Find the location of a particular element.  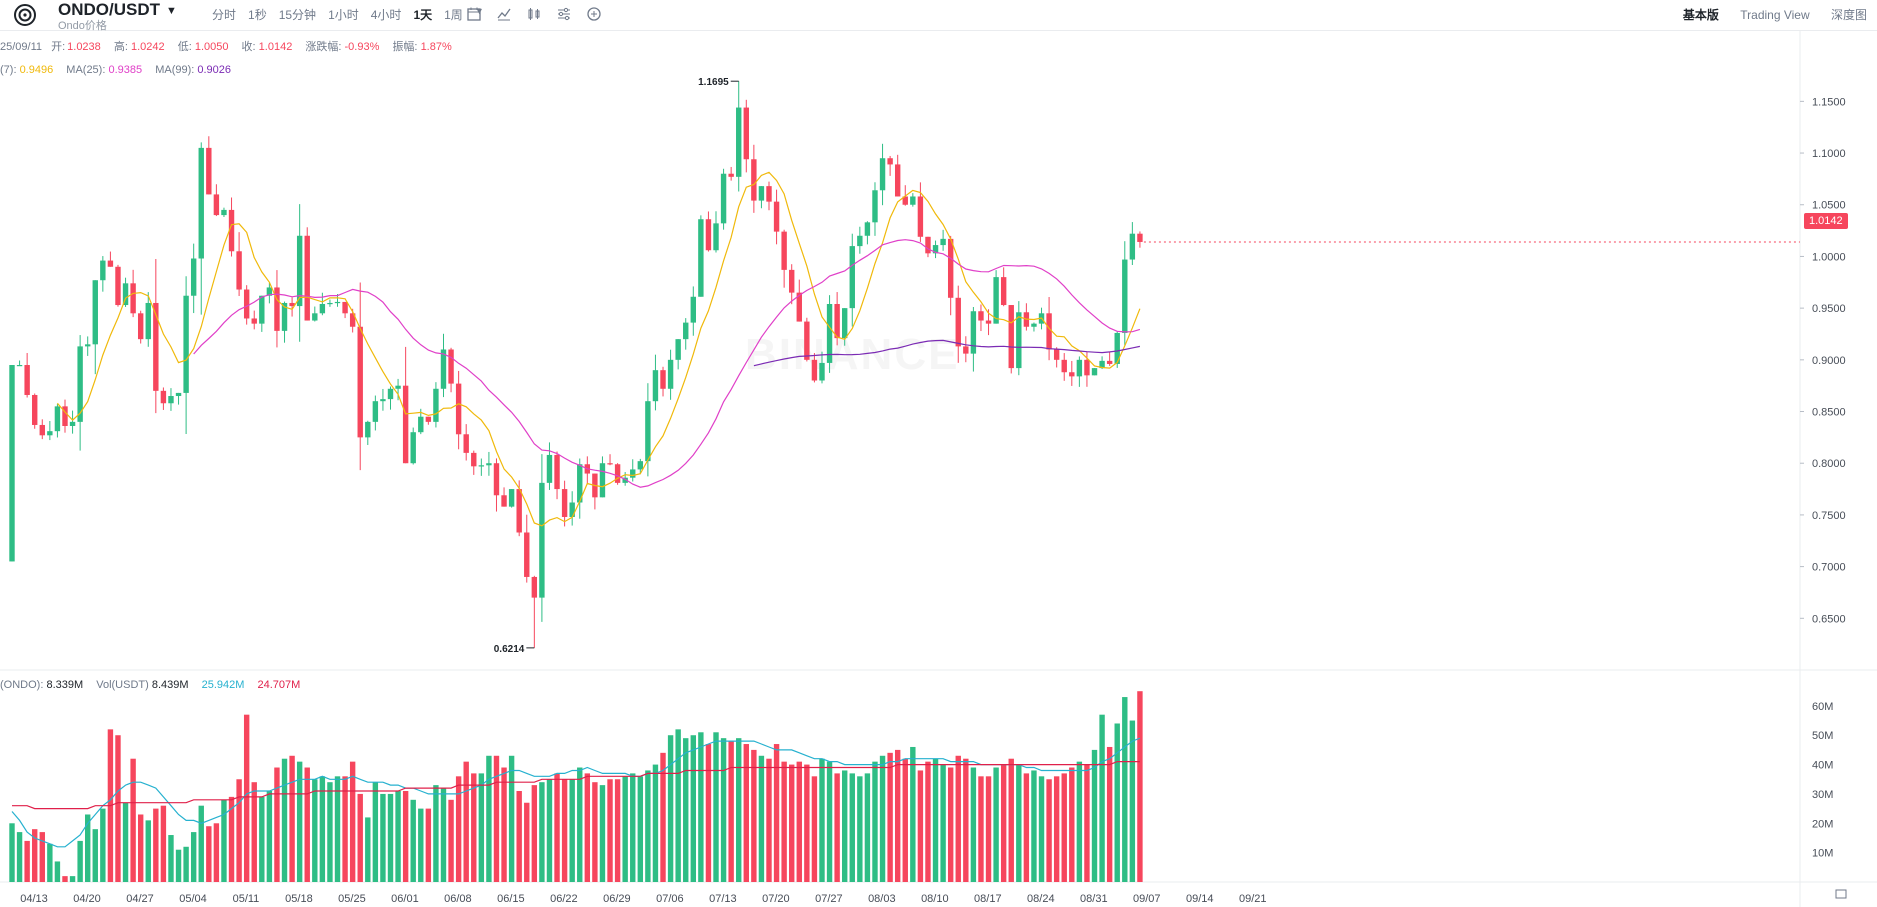

price-tick-label: 1.0000 is located at coordinates (1829, 257).